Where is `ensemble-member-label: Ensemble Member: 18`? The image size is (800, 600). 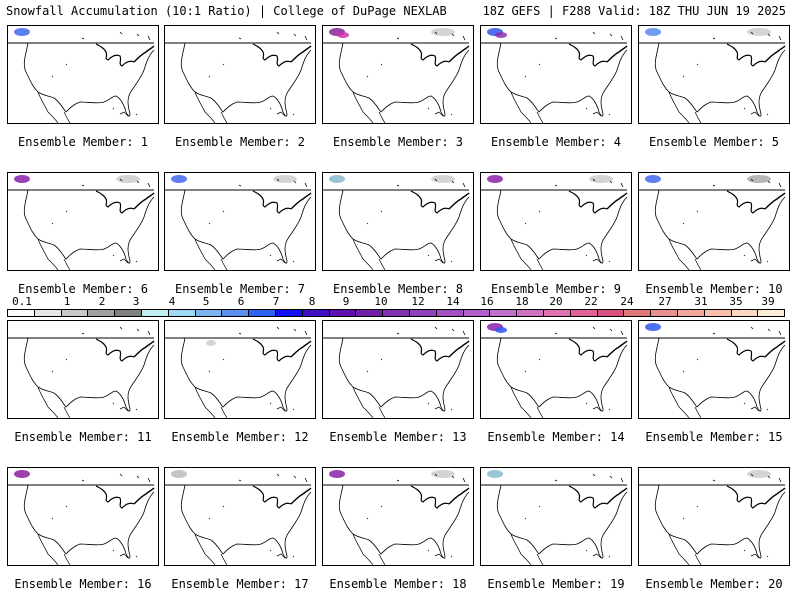 ensemble-member-label: Ensemble Member: 18 is located at coordinates (398, 584).